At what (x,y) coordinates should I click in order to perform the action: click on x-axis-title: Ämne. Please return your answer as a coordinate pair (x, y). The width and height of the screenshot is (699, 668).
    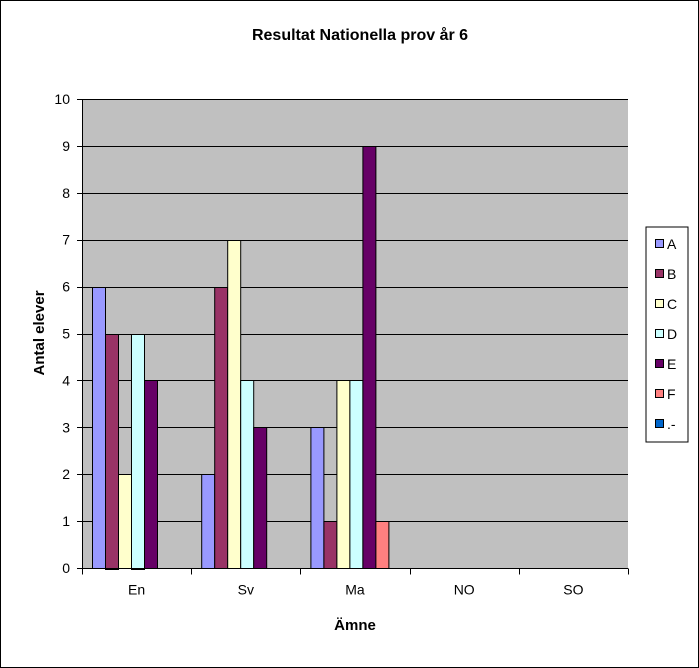
    Looking at the image, I should click on (355, 625).